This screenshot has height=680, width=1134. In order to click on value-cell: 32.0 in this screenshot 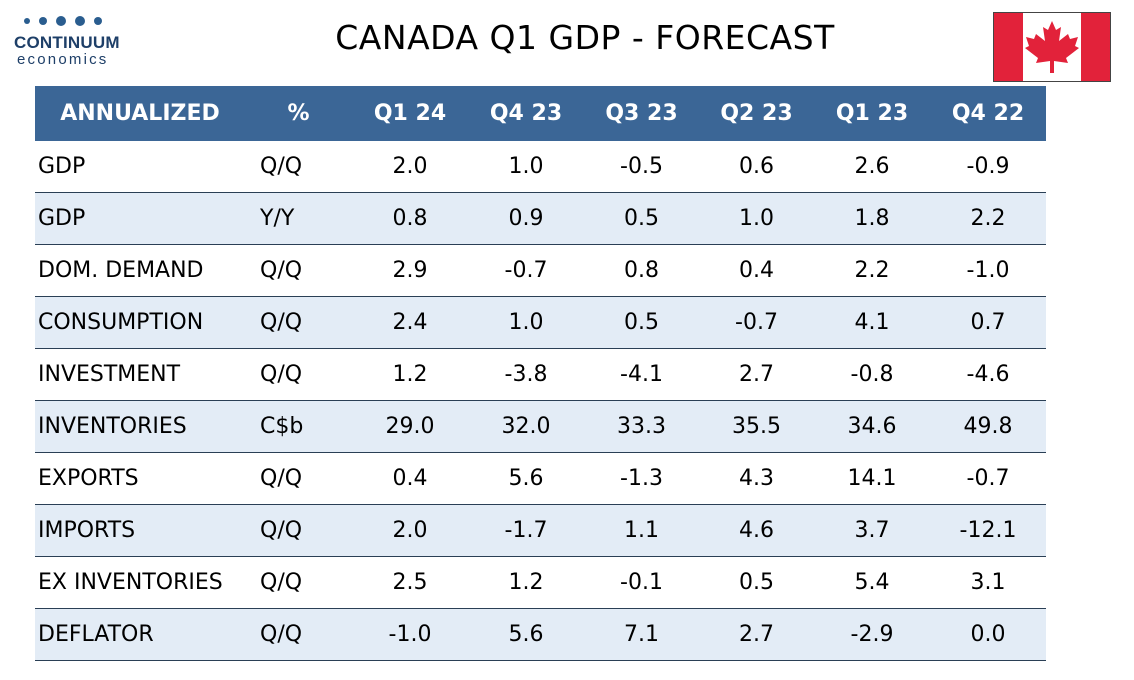, I will do `click(526, 426)`.